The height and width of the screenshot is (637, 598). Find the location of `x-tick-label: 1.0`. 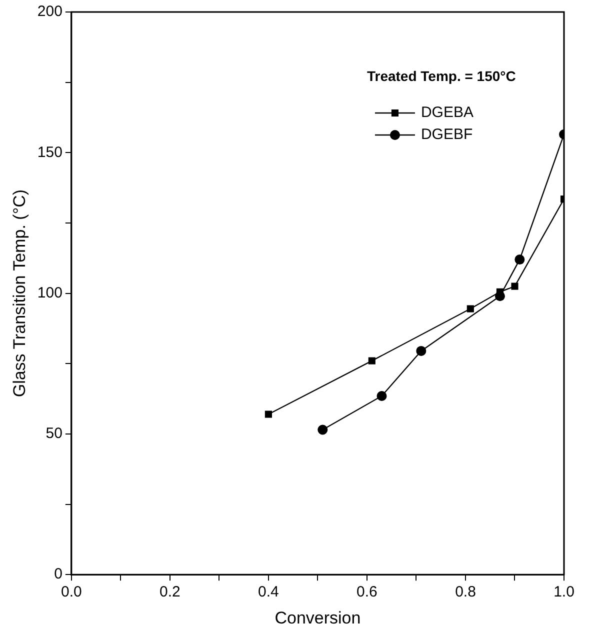

x-tick-label: 1.0 is located at coordinates (564, 592).